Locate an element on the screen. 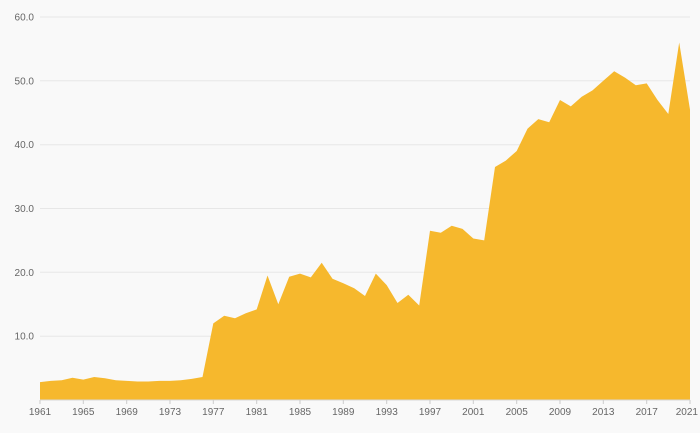 This screenshot has height=433, width=700. x-tick-label: 1989 is located at coordinates (343, 412).